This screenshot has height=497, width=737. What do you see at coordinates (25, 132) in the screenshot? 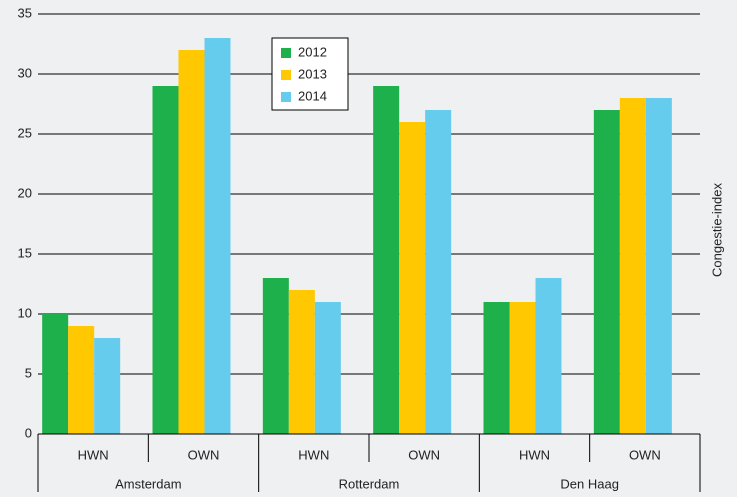
I see `y-tick-label: 25` at bounding box center [25, 132].